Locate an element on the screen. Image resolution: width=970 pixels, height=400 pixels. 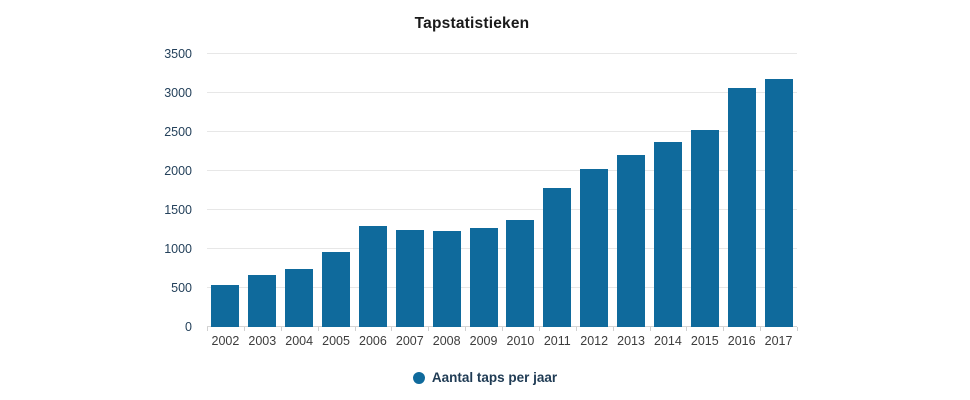
x-axis-line is located at coordinates (502, 326).